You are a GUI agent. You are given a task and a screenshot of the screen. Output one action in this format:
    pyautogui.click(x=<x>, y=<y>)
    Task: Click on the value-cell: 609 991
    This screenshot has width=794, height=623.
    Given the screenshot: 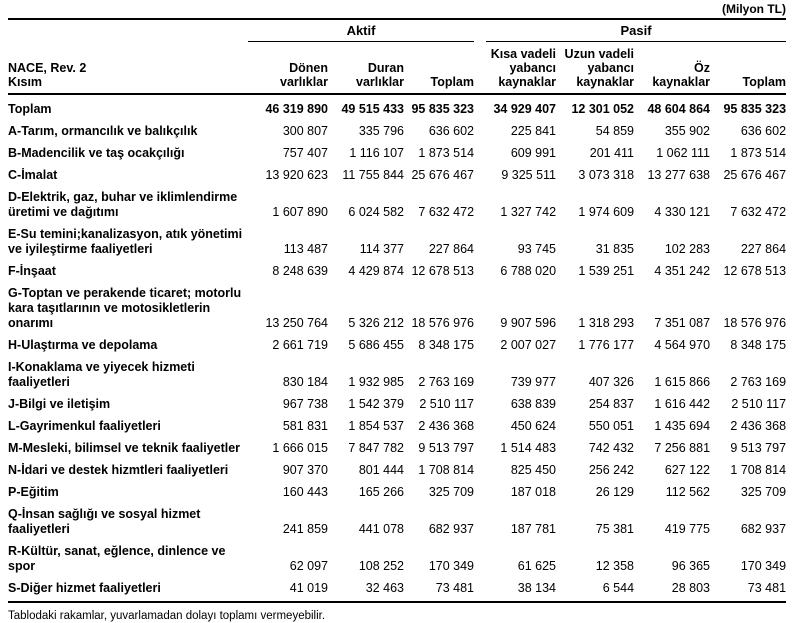 What is the action you would take?
    pyautogui.click(x=533, y=153)
    